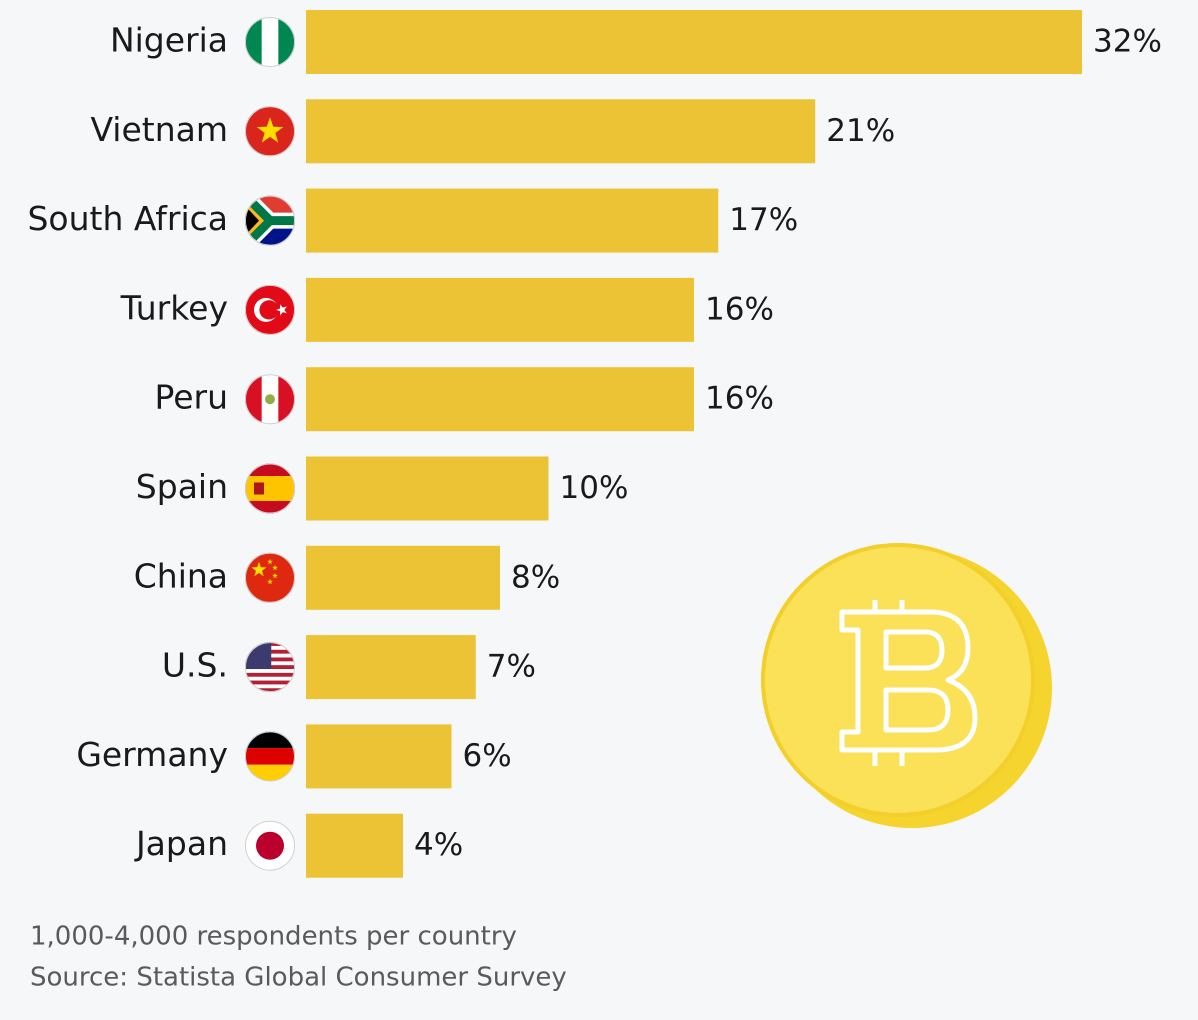 The image size is (1198, 1020). Describe the element at coordinates (152, 754) in the screenshot. I see `category-label: Germany` at that location.